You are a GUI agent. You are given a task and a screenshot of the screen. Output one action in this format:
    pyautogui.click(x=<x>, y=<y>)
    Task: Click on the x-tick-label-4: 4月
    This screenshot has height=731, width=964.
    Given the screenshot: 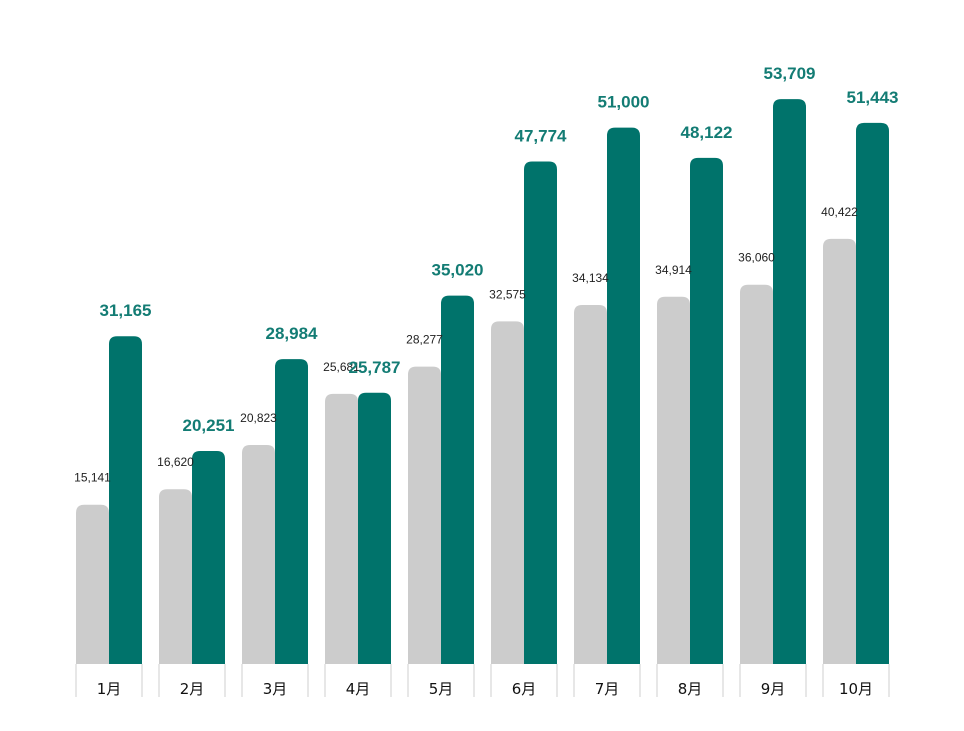 What is the action you would take?
    pyautogui.click(x=358, y=689)
    